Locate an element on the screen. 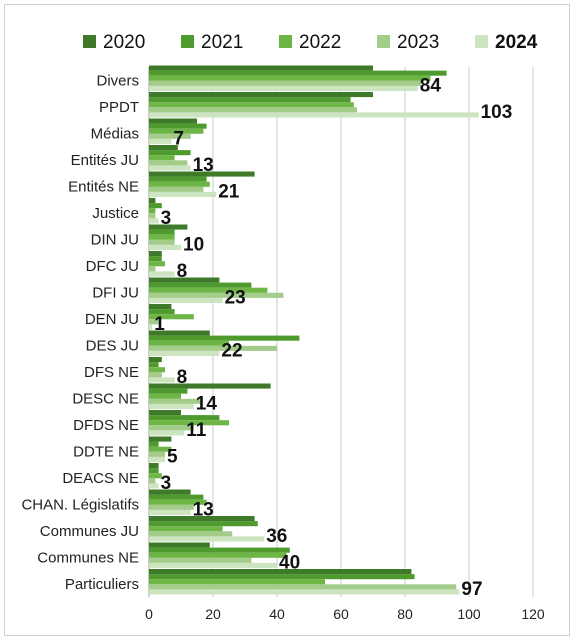 The image size is (578, 644). category-label: PPDT is located at coordinates (119, 107).